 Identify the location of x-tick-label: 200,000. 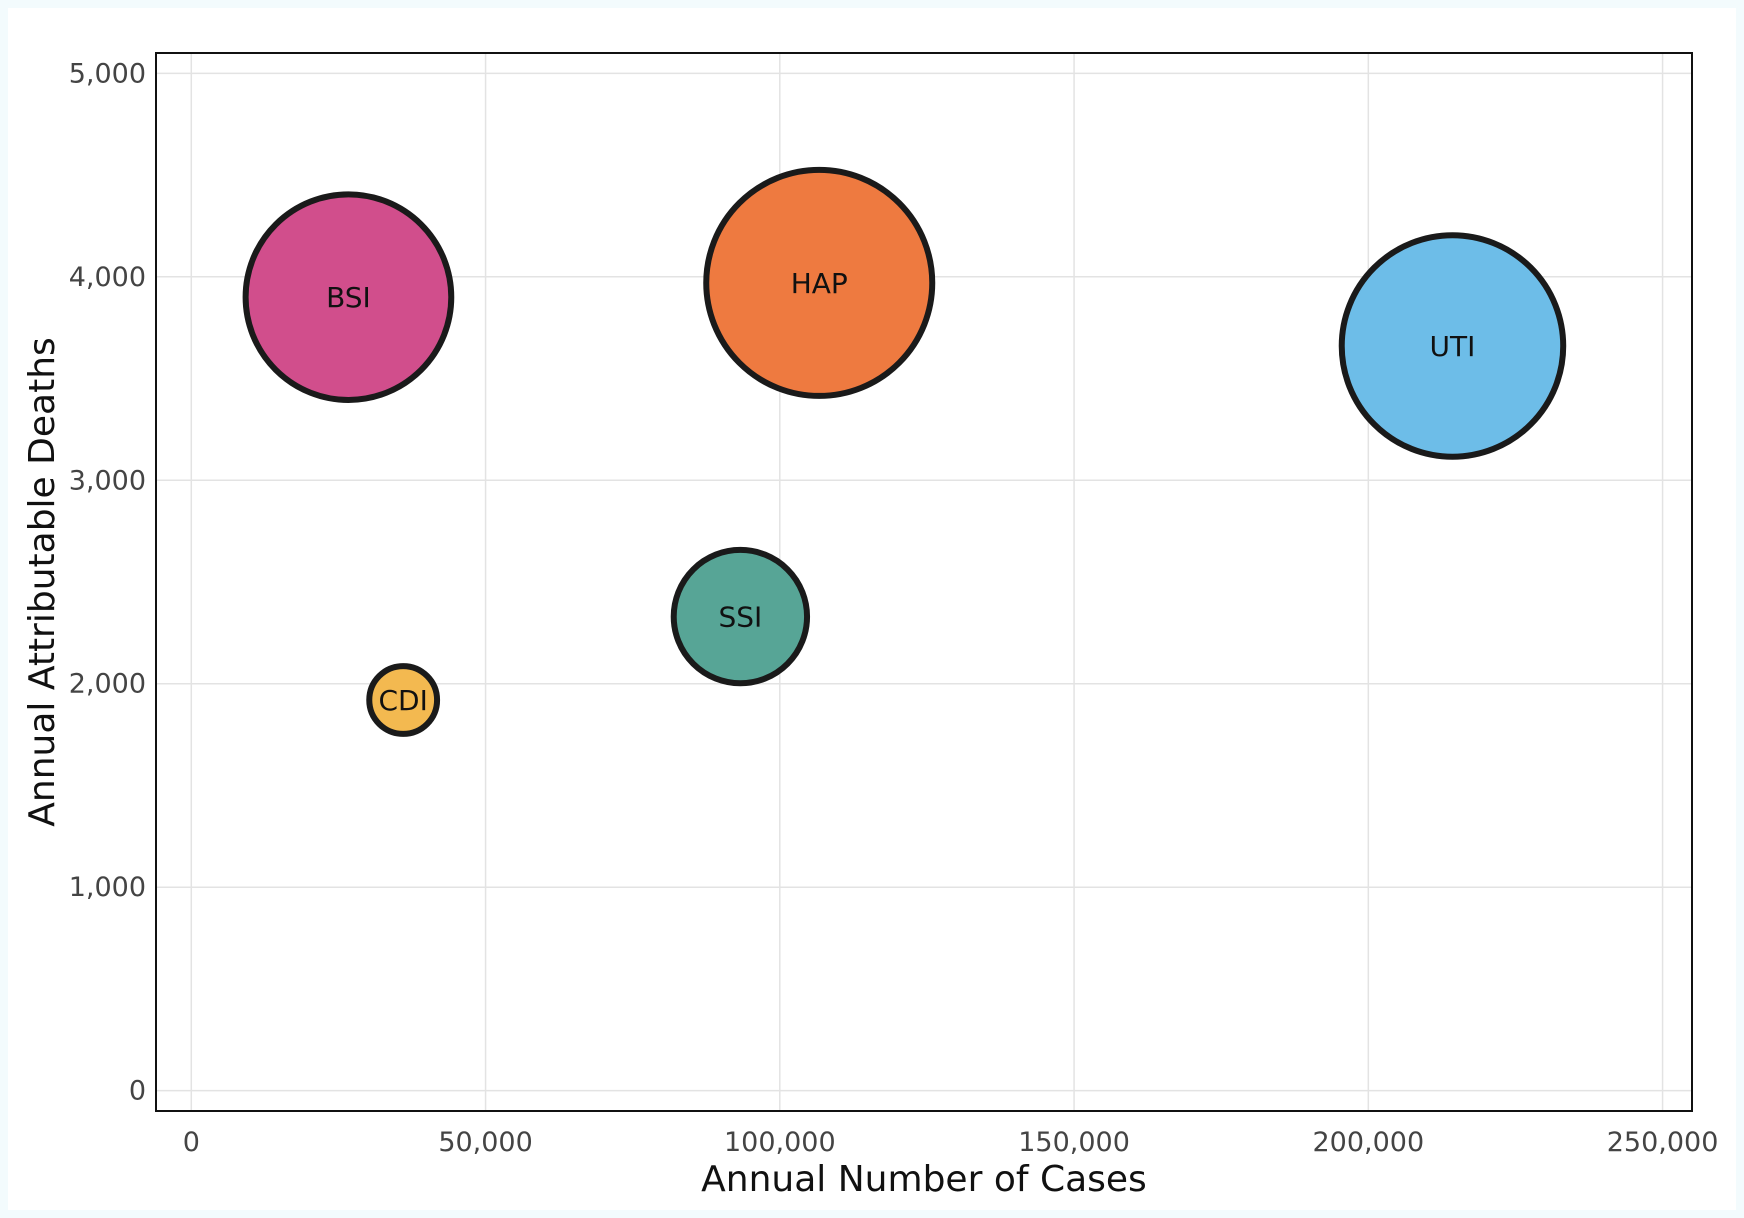
(1368, 1142).